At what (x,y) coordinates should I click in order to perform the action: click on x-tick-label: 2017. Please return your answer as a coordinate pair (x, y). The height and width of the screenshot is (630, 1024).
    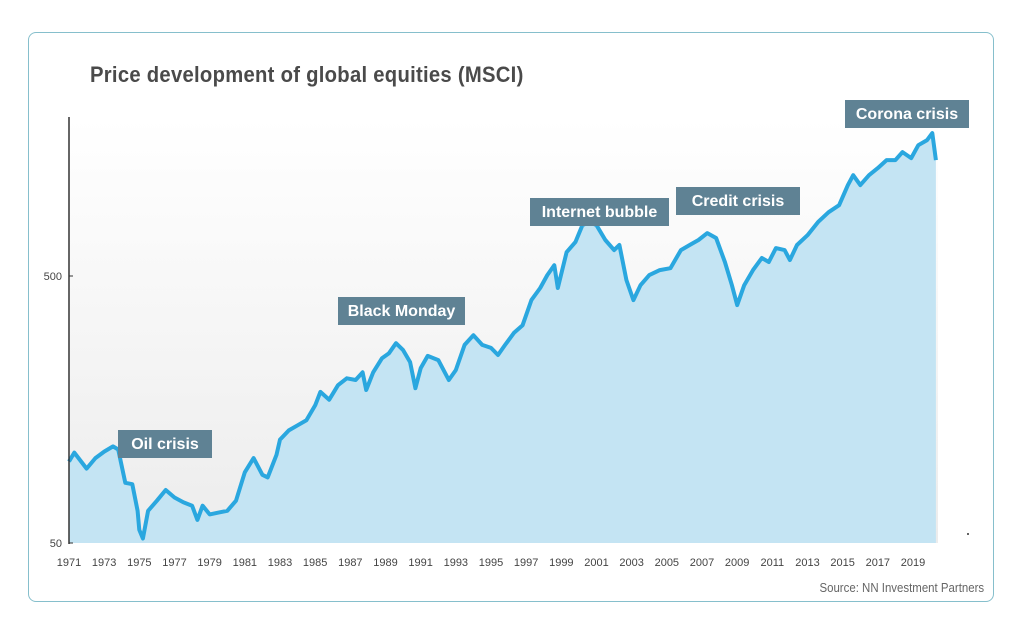
    Looking at the image, I should click on (878, 563).